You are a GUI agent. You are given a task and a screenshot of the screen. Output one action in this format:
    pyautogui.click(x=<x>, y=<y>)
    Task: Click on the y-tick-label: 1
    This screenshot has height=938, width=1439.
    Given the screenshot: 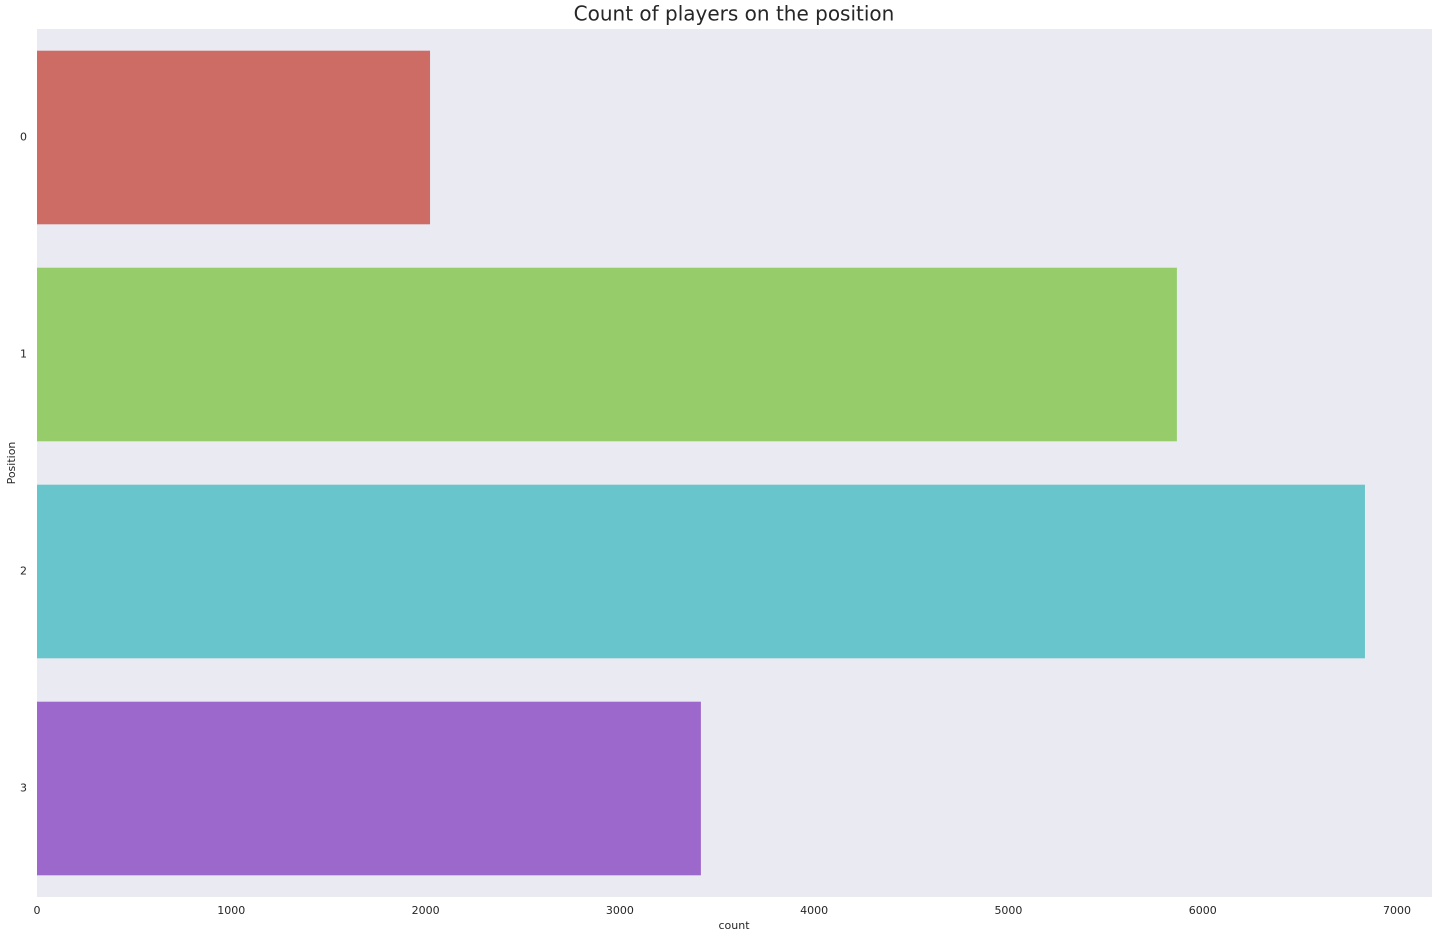 What is the action you would take?
    pyautogui.click(x=23, y=354)
    